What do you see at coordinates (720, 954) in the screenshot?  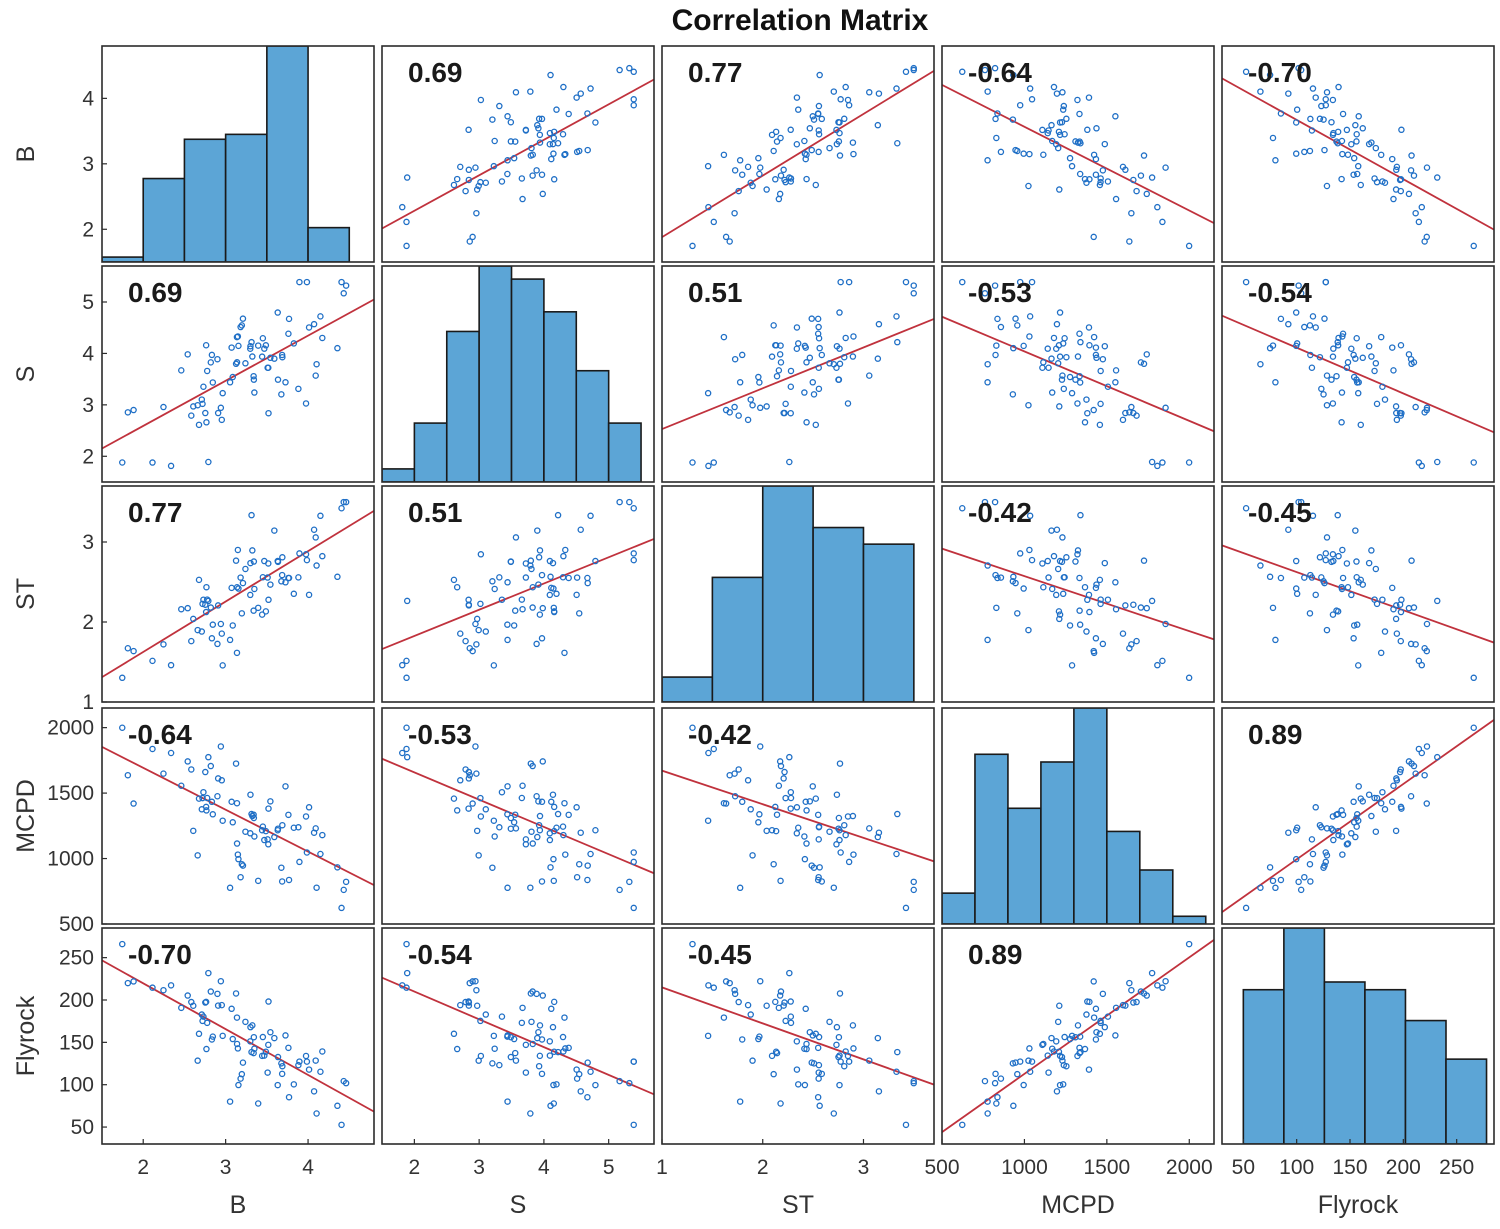 I see `correlation-label: -0.45` at bounding box center [720, 954].